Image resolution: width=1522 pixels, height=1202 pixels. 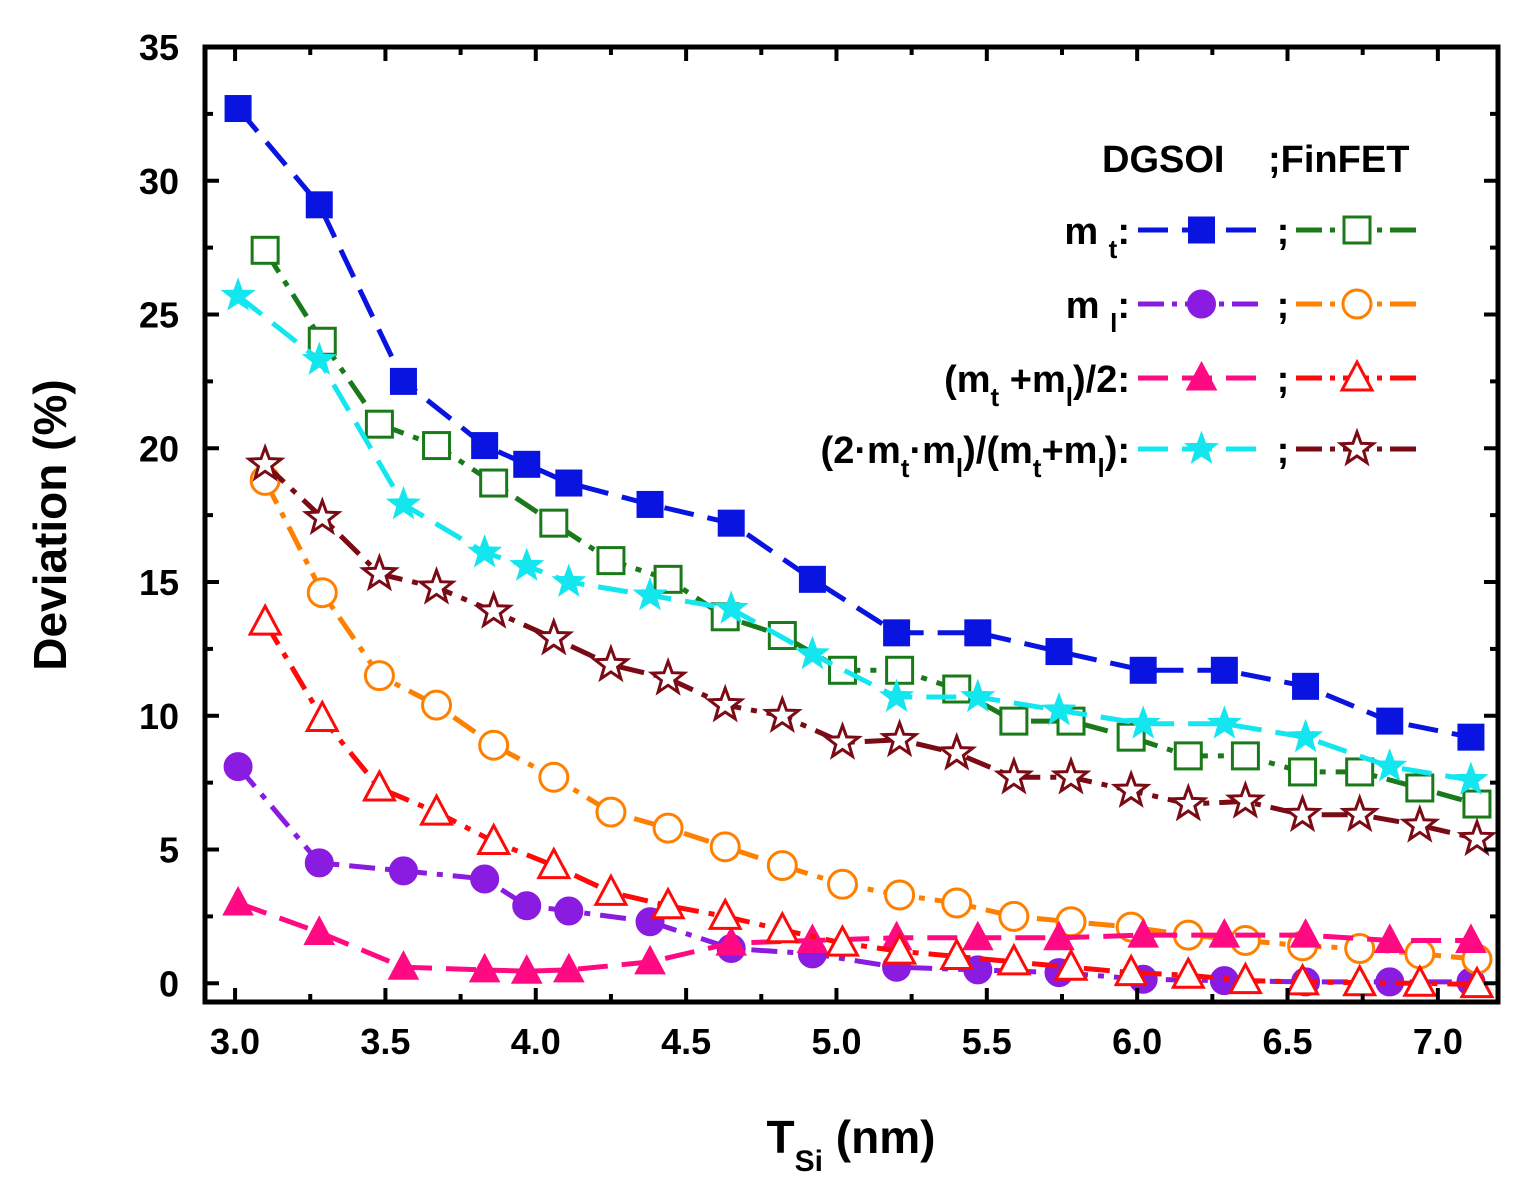 I want to click on legend-label-row-3: (mt +ml)/2:, so click(x=1037, y=385).